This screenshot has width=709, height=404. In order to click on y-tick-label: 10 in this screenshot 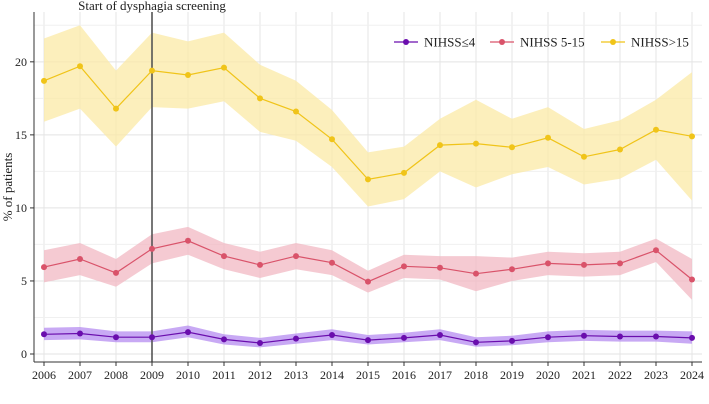, I will do `click(21, 208)`.